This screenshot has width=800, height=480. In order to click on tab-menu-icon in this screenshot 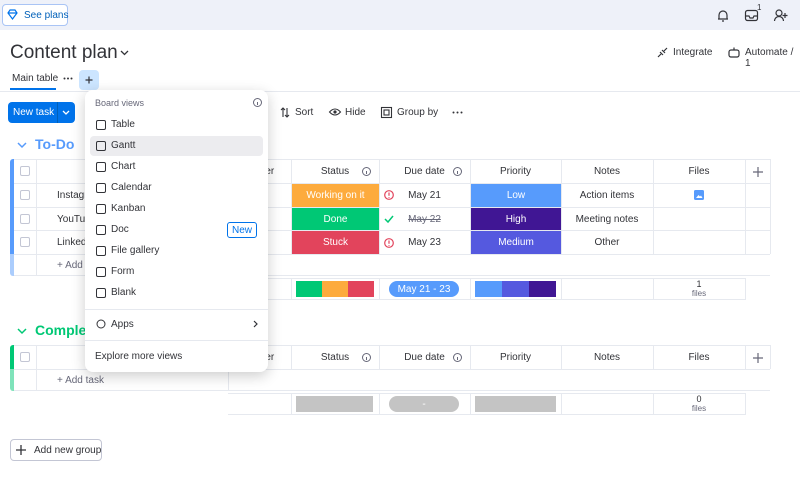, I will do `click(68, 78)`.